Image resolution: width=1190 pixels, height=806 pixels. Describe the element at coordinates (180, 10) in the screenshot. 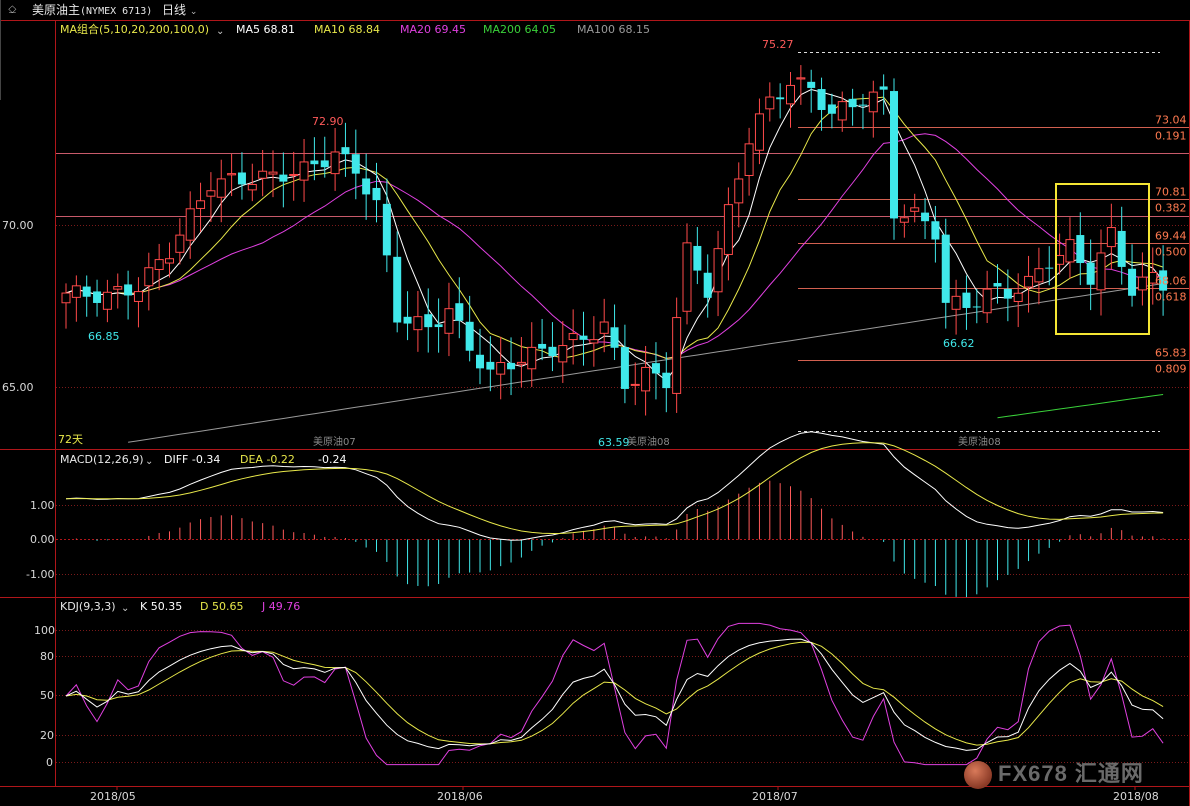

I see `period-selector: 日线 ⌄` at that location.